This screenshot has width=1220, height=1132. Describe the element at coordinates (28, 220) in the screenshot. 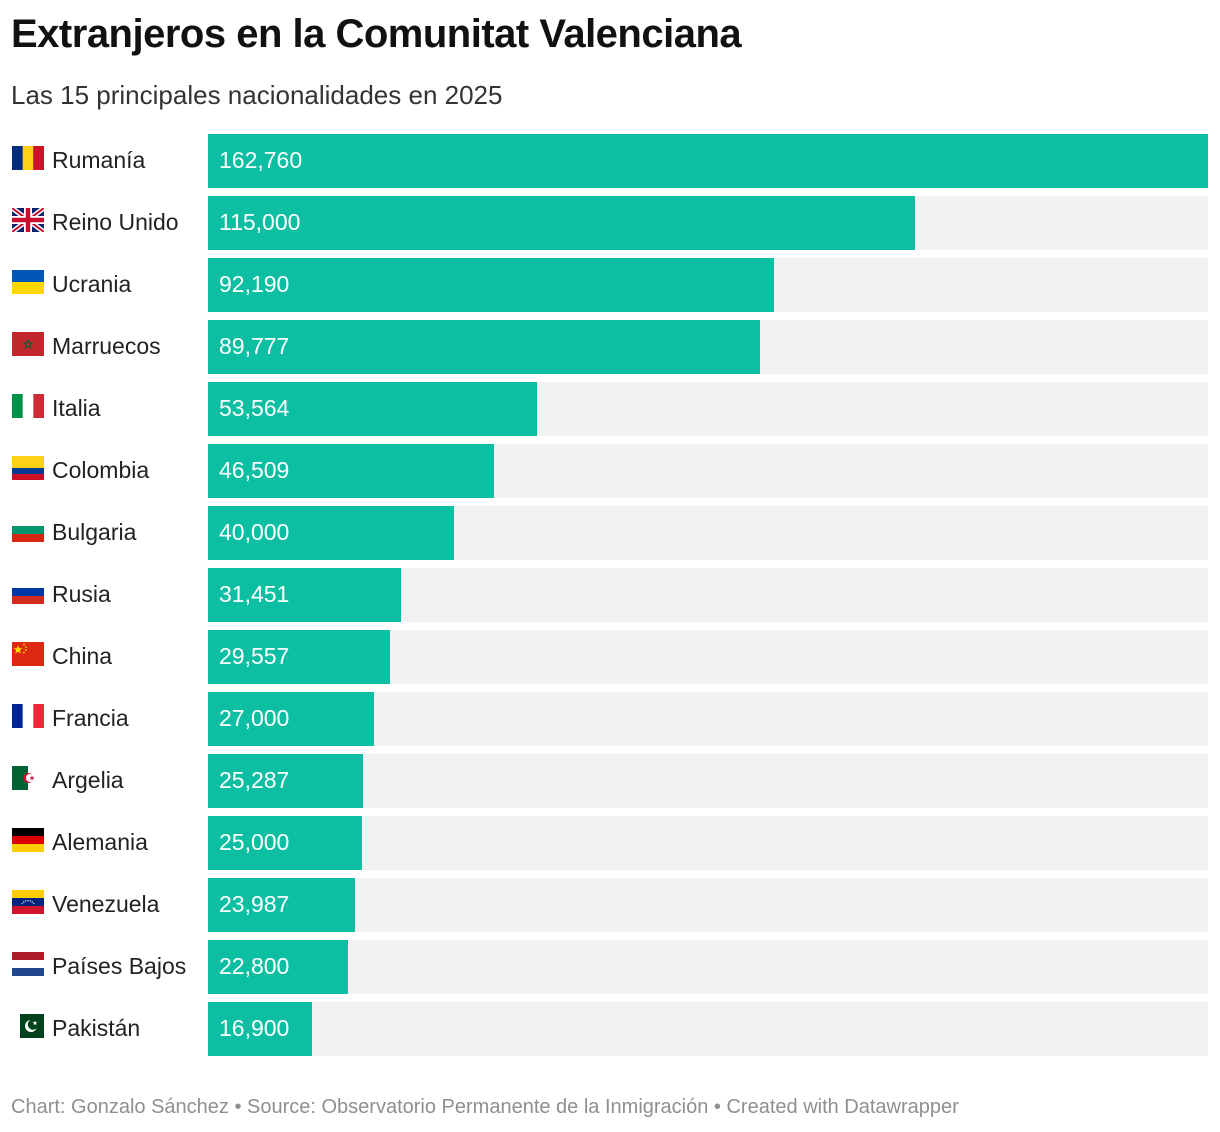

I see `united-kingdom-flag-icon` at that location.